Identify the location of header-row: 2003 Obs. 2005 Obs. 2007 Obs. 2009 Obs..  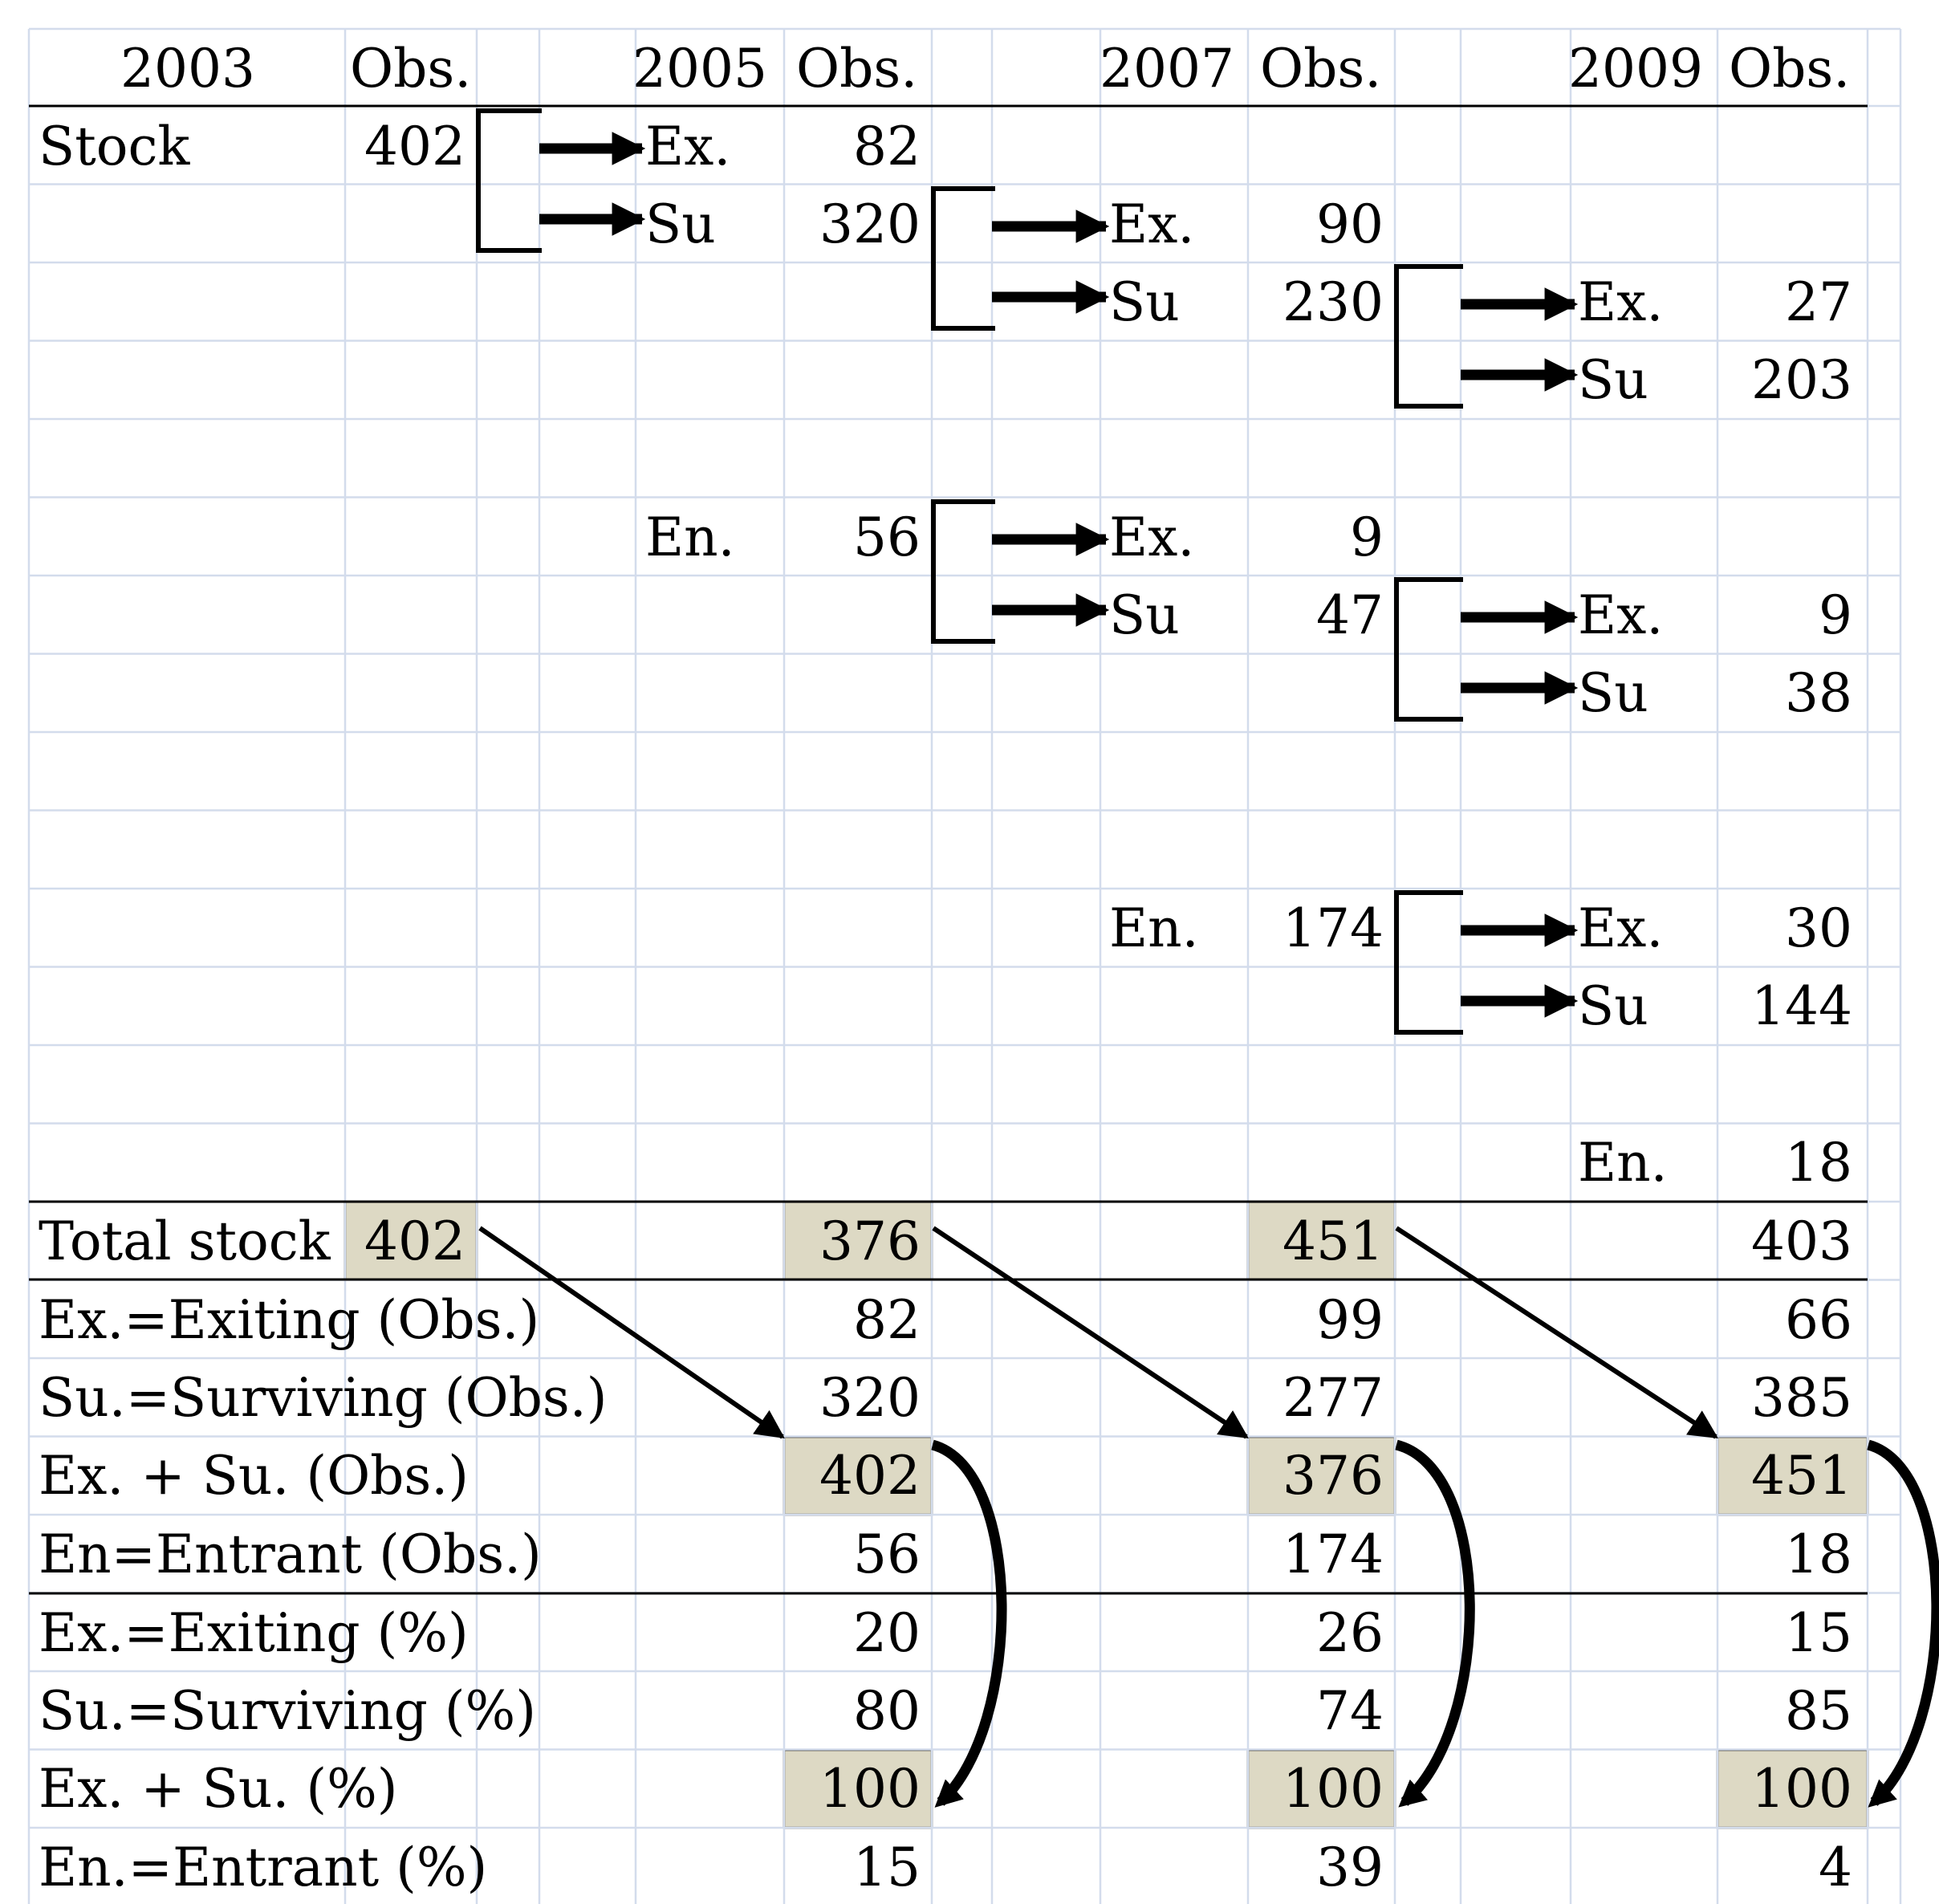
(985, 69).